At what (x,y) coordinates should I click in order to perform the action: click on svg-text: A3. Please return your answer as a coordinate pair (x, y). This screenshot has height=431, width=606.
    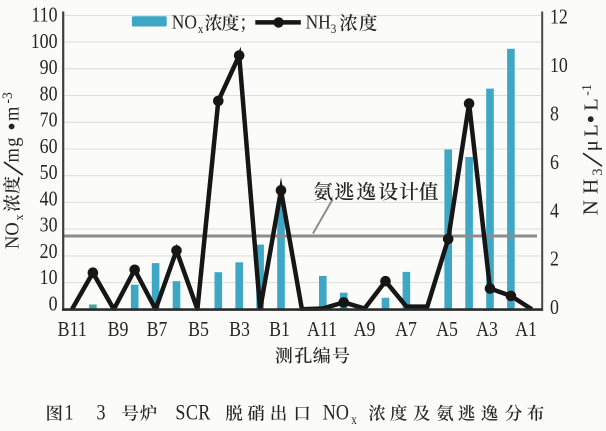
    Looking at the image, I should click on (487, 330).